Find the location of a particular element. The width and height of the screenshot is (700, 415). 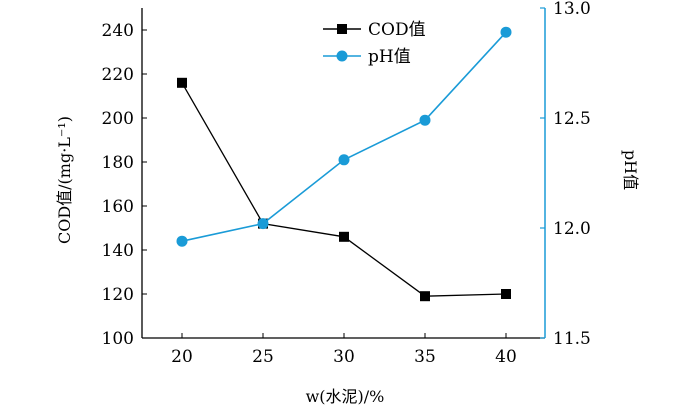

y-left-tick-label: 200 is located at coordinates (118, 119).